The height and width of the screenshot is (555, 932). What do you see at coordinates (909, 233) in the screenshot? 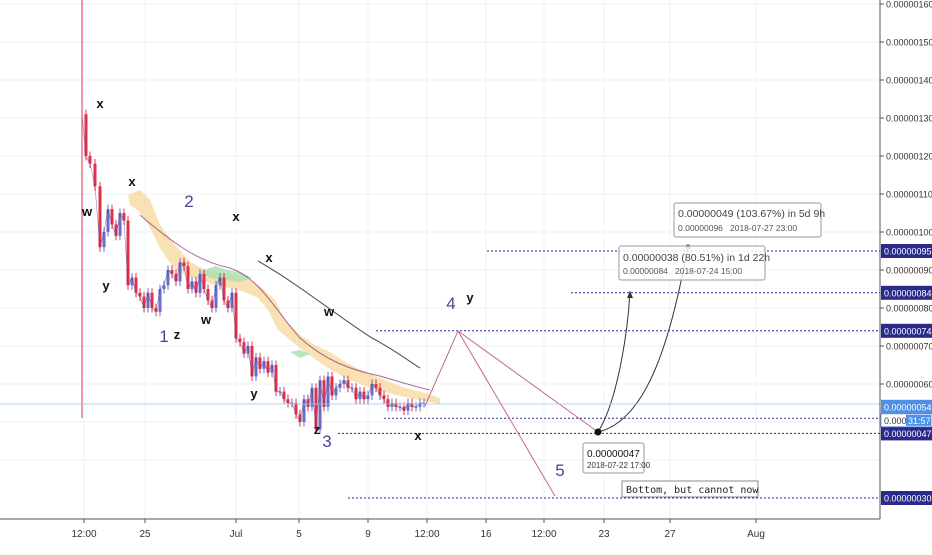
I see `price-tick-label: 0.00000100` at bounding box center [909, 233].